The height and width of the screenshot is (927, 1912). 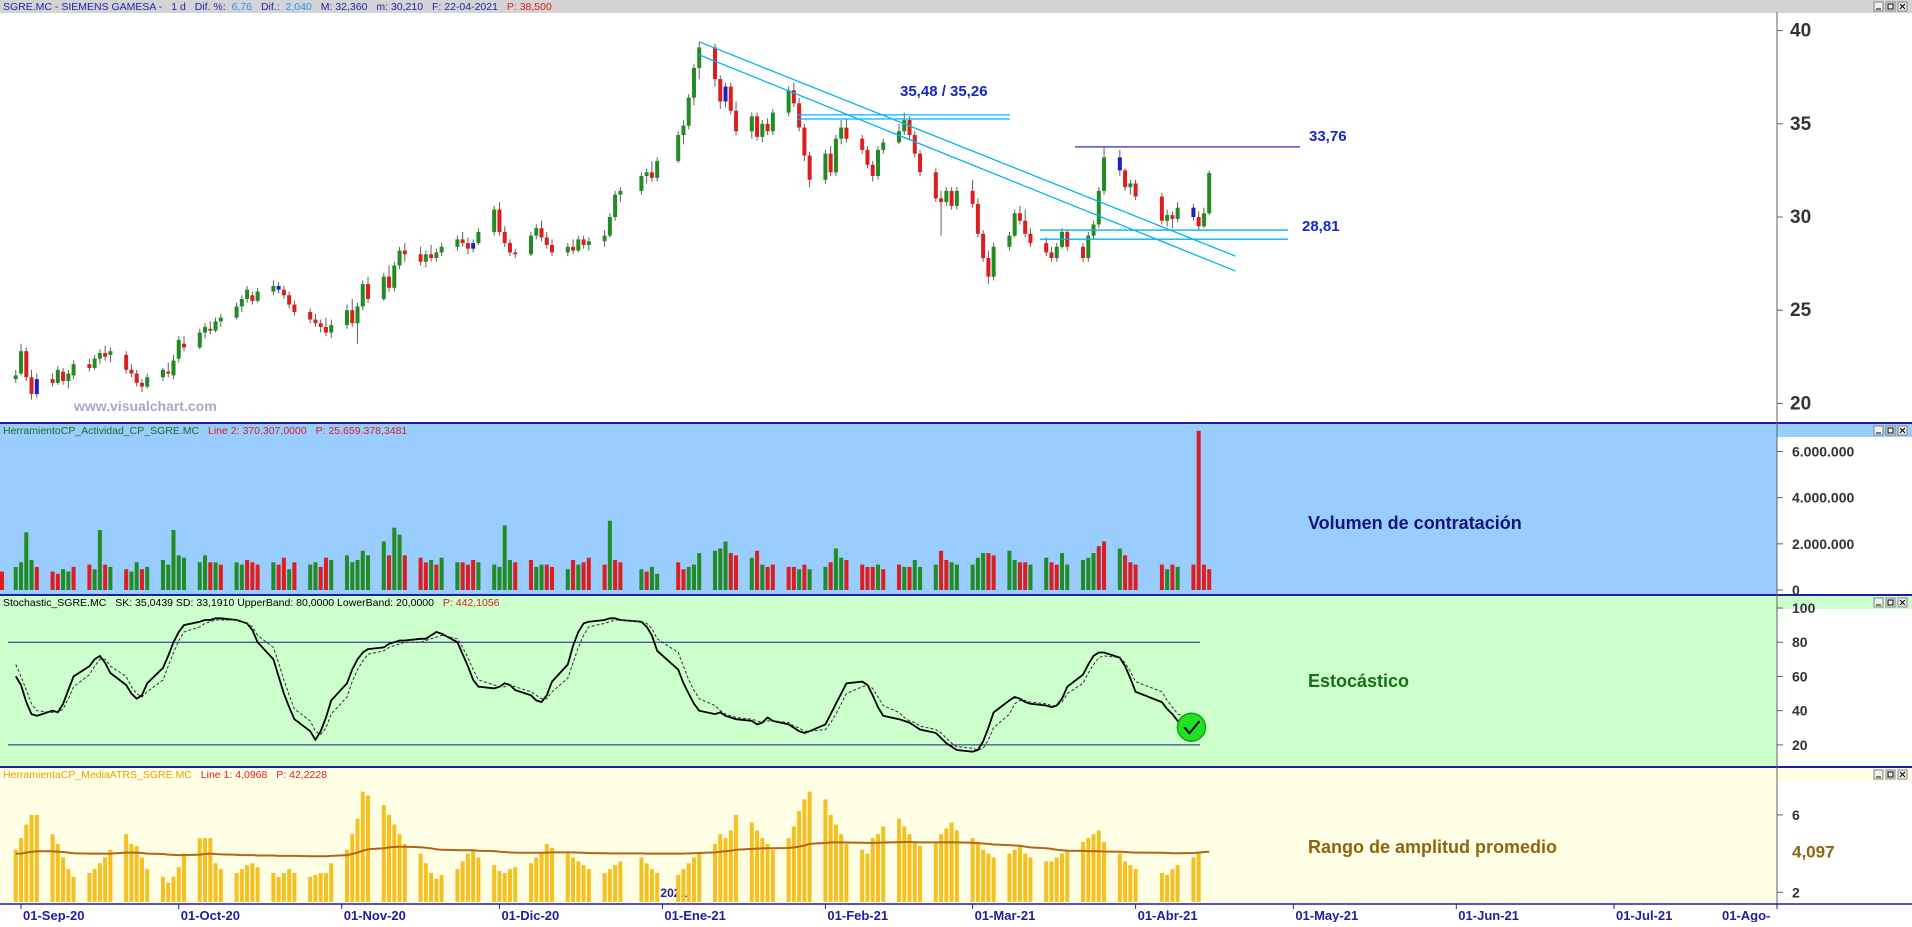 What do you see at coordinates (1746, 915) in the screenshot?
I see `x-tick-label: 01-Ago-` at bounding box center [1746, 915].